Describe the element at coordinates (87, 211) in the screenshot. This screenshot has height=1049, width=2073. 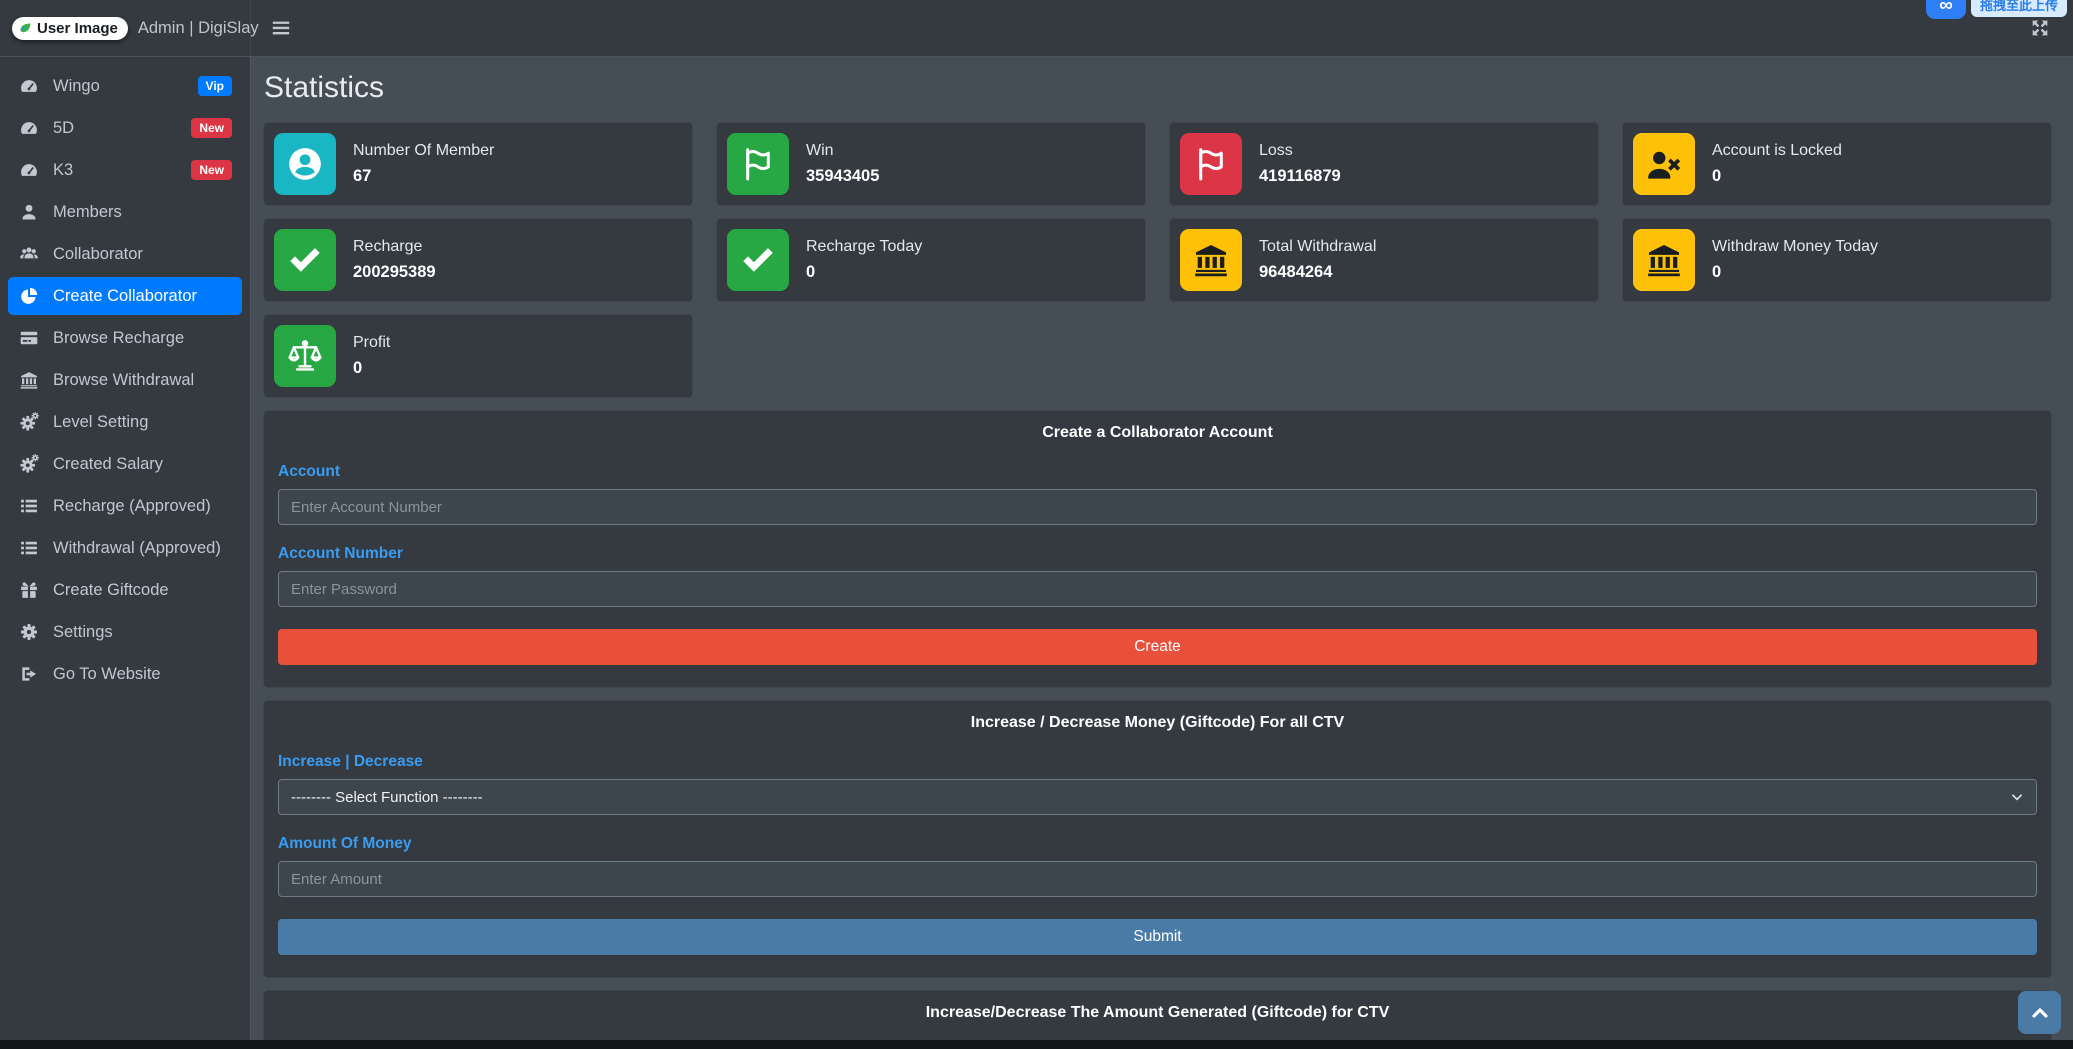
I see `sidebar-item-label: Members` at that location.